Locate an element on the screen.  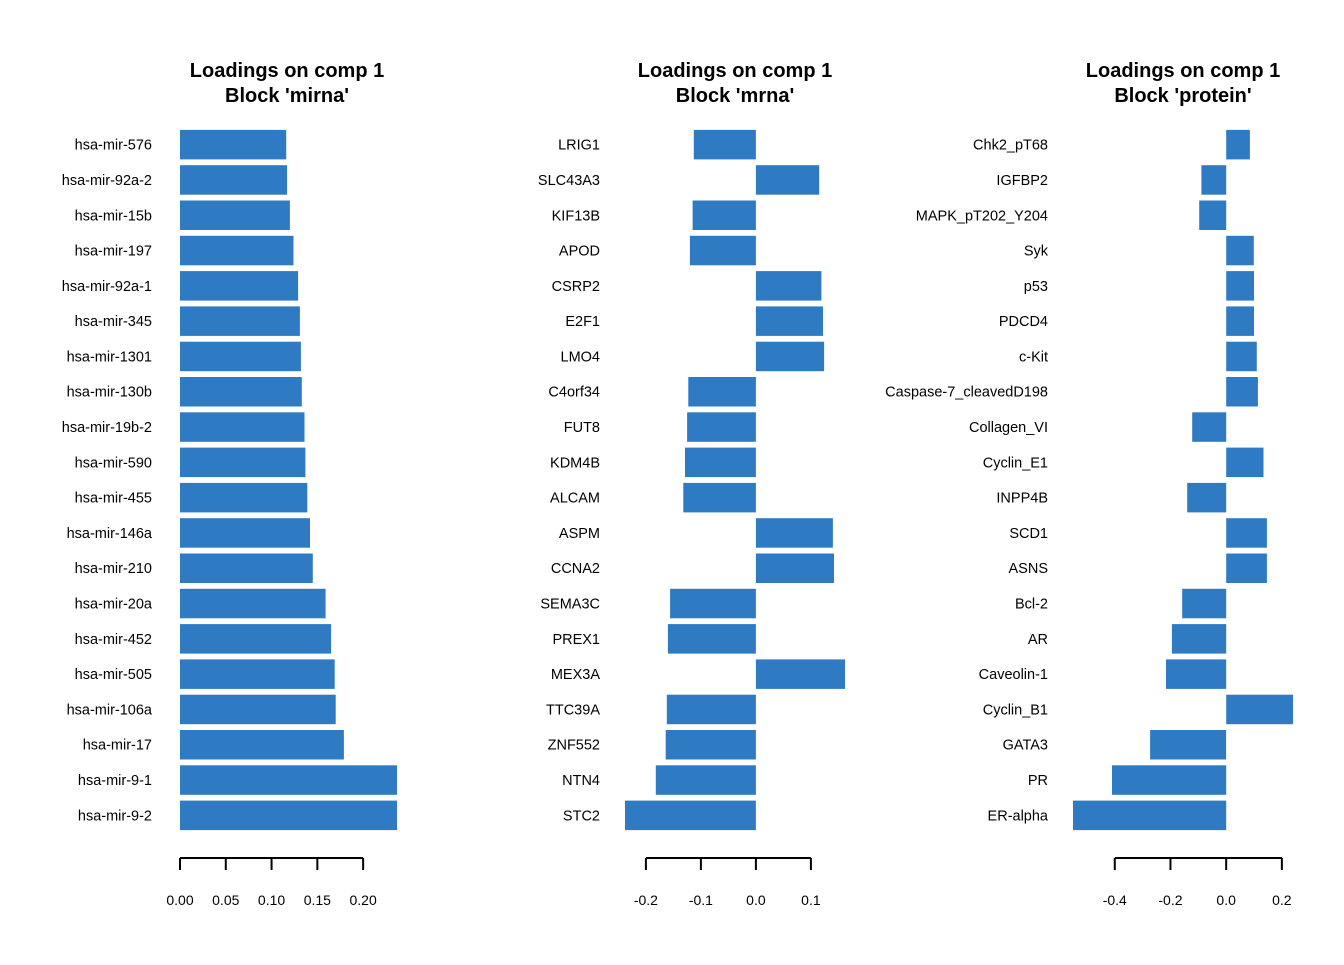
bar-Cyclin_B1 is located at coordinates (1259, 709).